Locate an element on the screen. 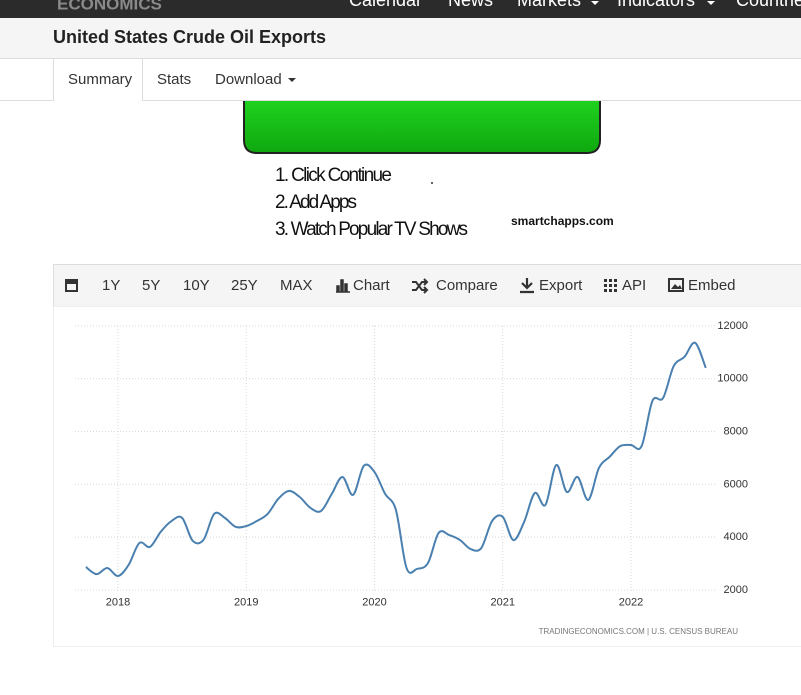 This screenshot has width=801, height=695. toolbar-item: 1Y is located at coordinates (111, 285).